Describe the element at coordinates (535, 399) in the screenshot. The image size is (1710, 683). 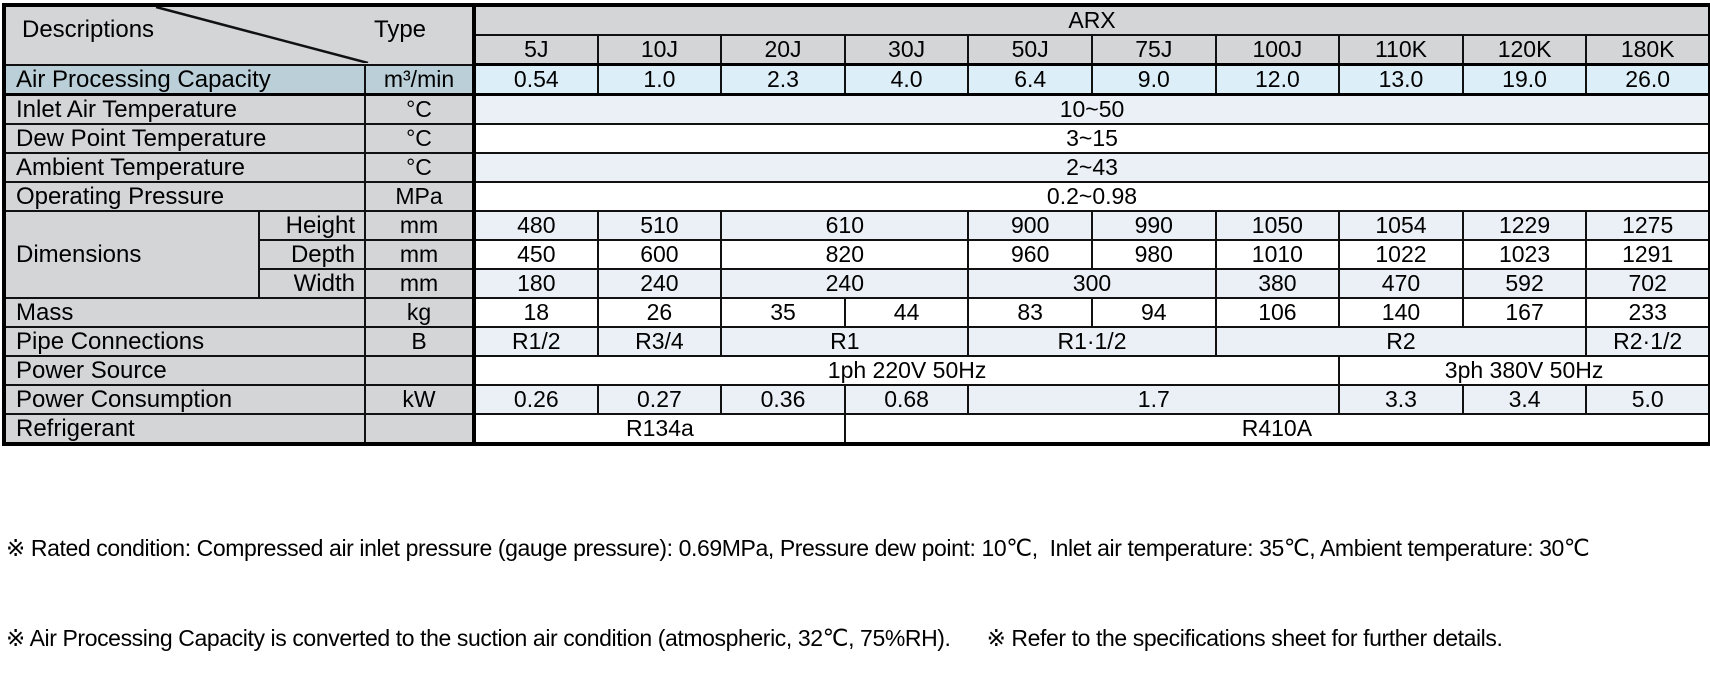
I see `spec-cell: 0.26` at that location.